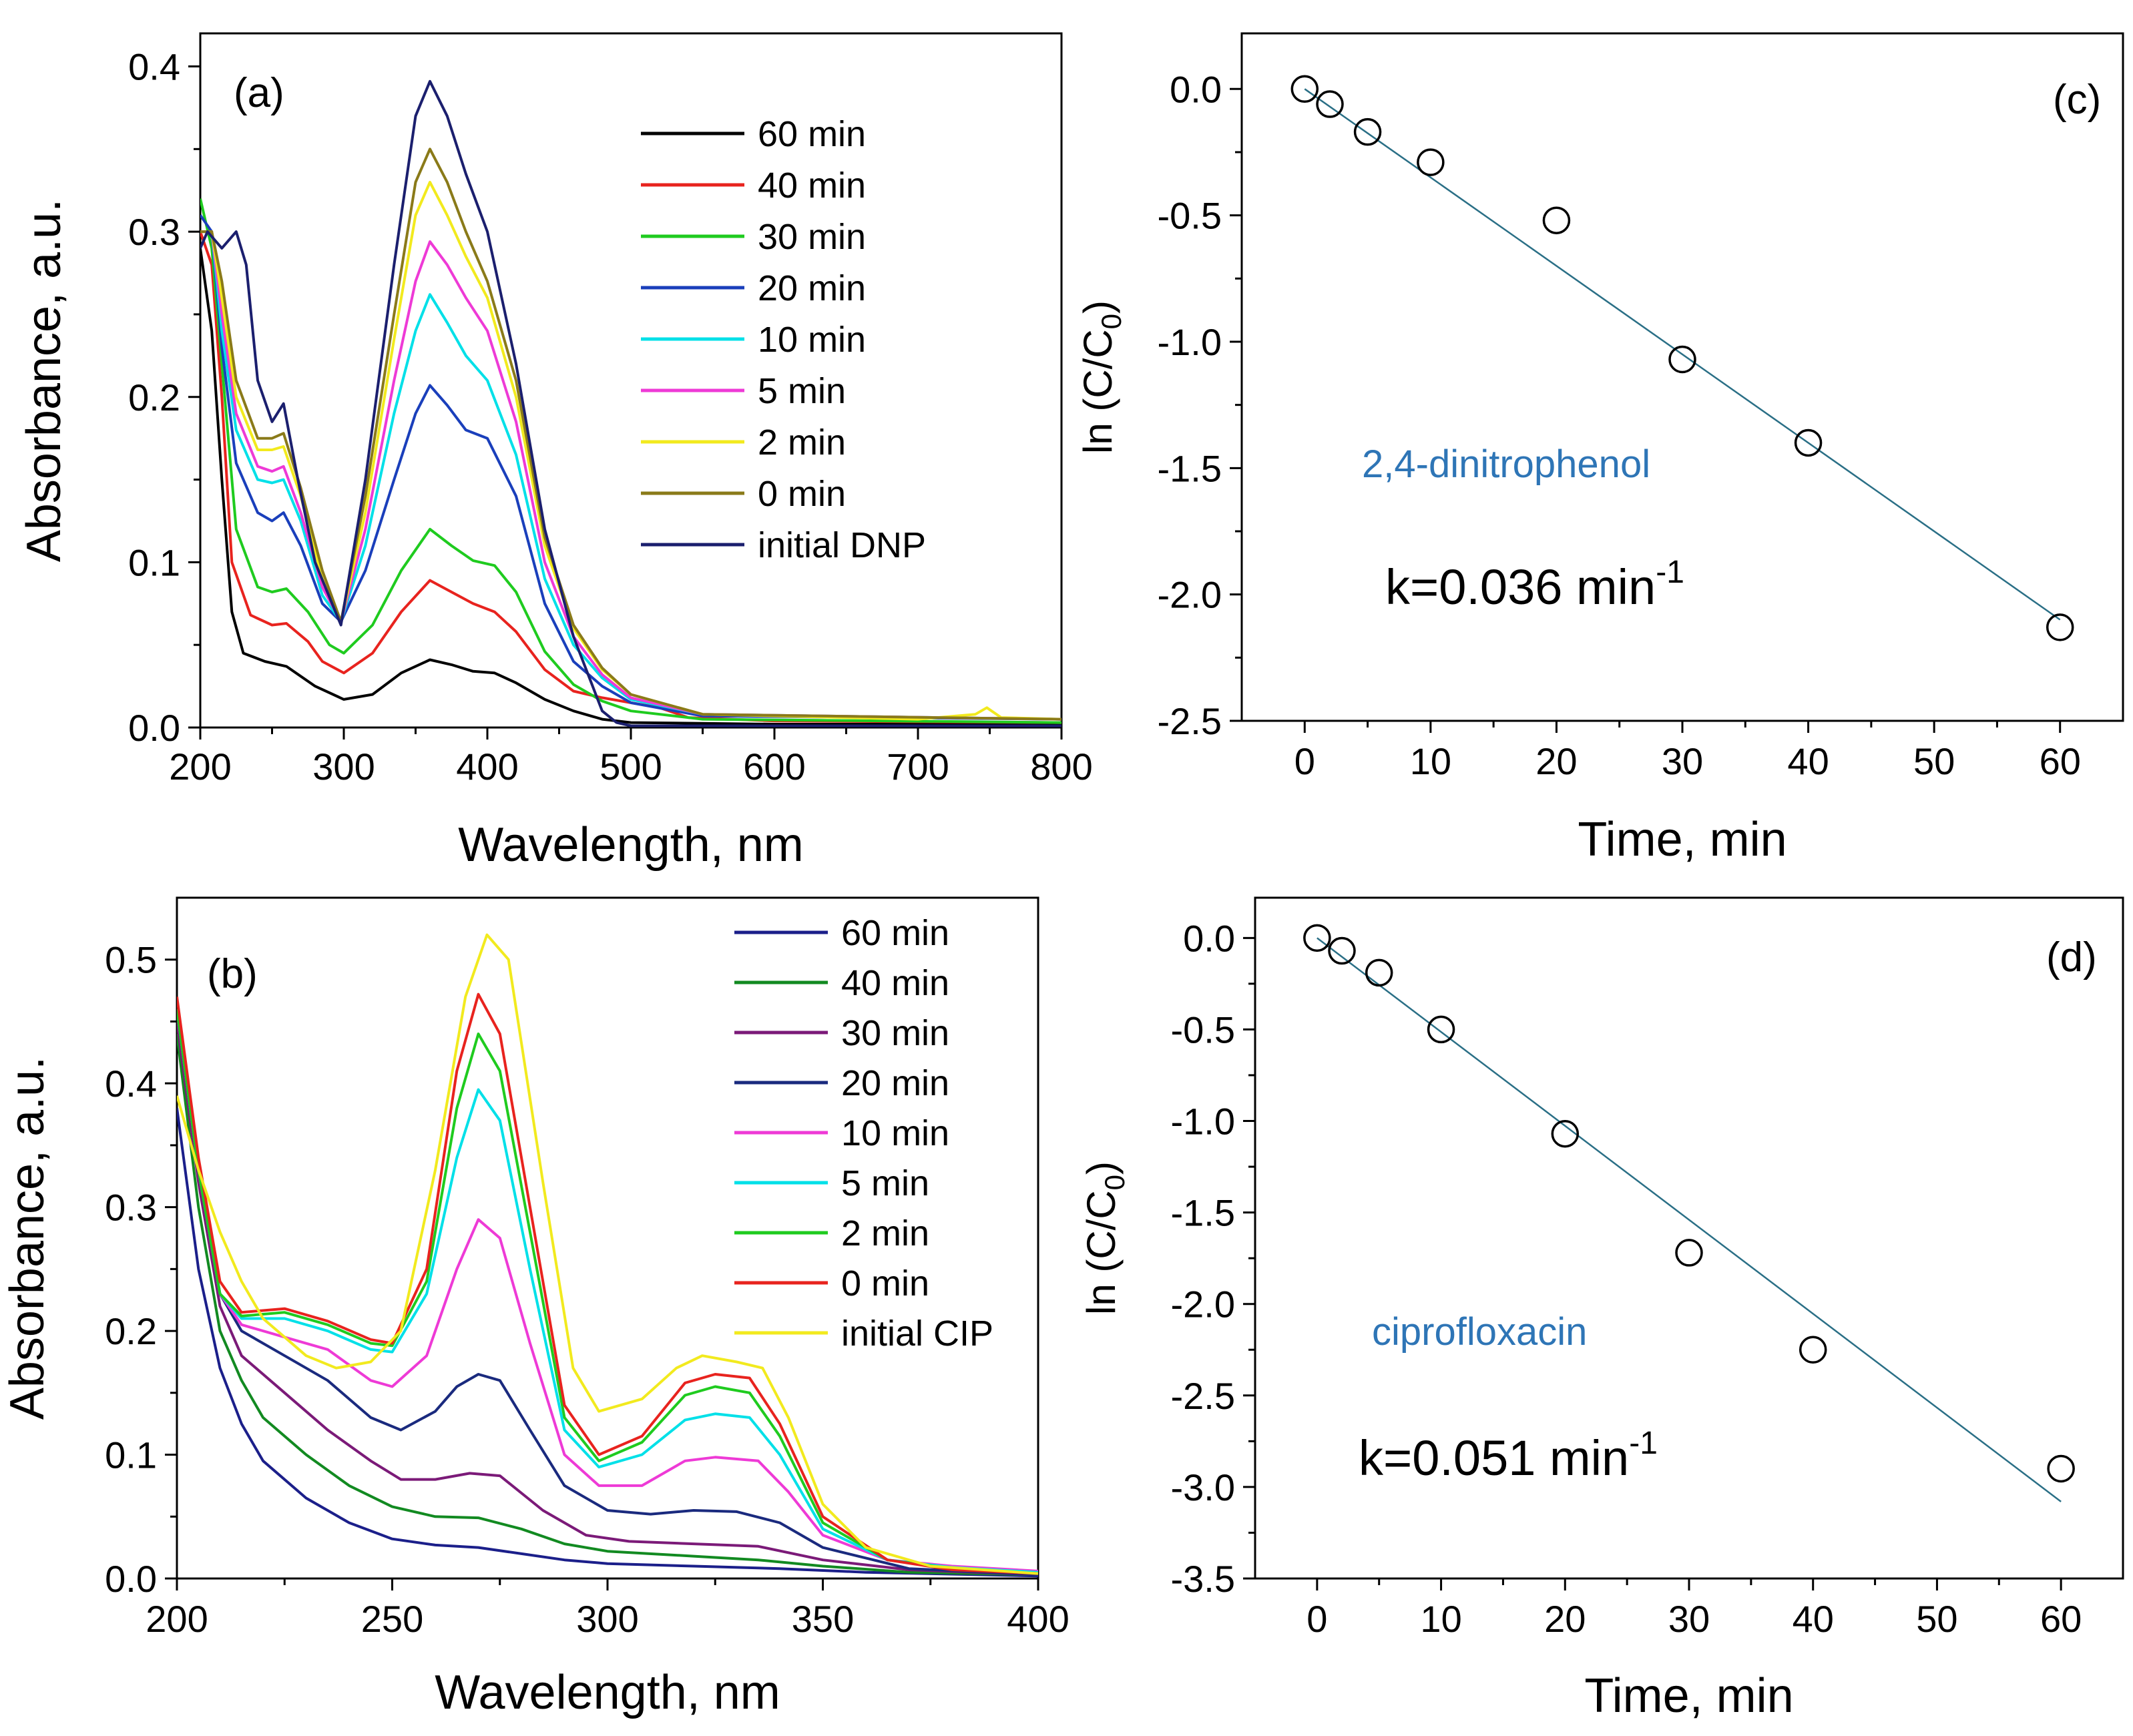 The height and width of the screenshot is (1736, 2133). What do you see at coordinates (1203, 1029) in the screenshot?
I see `y-tick-label: -0.5` at bounding box center [1203, 1029].